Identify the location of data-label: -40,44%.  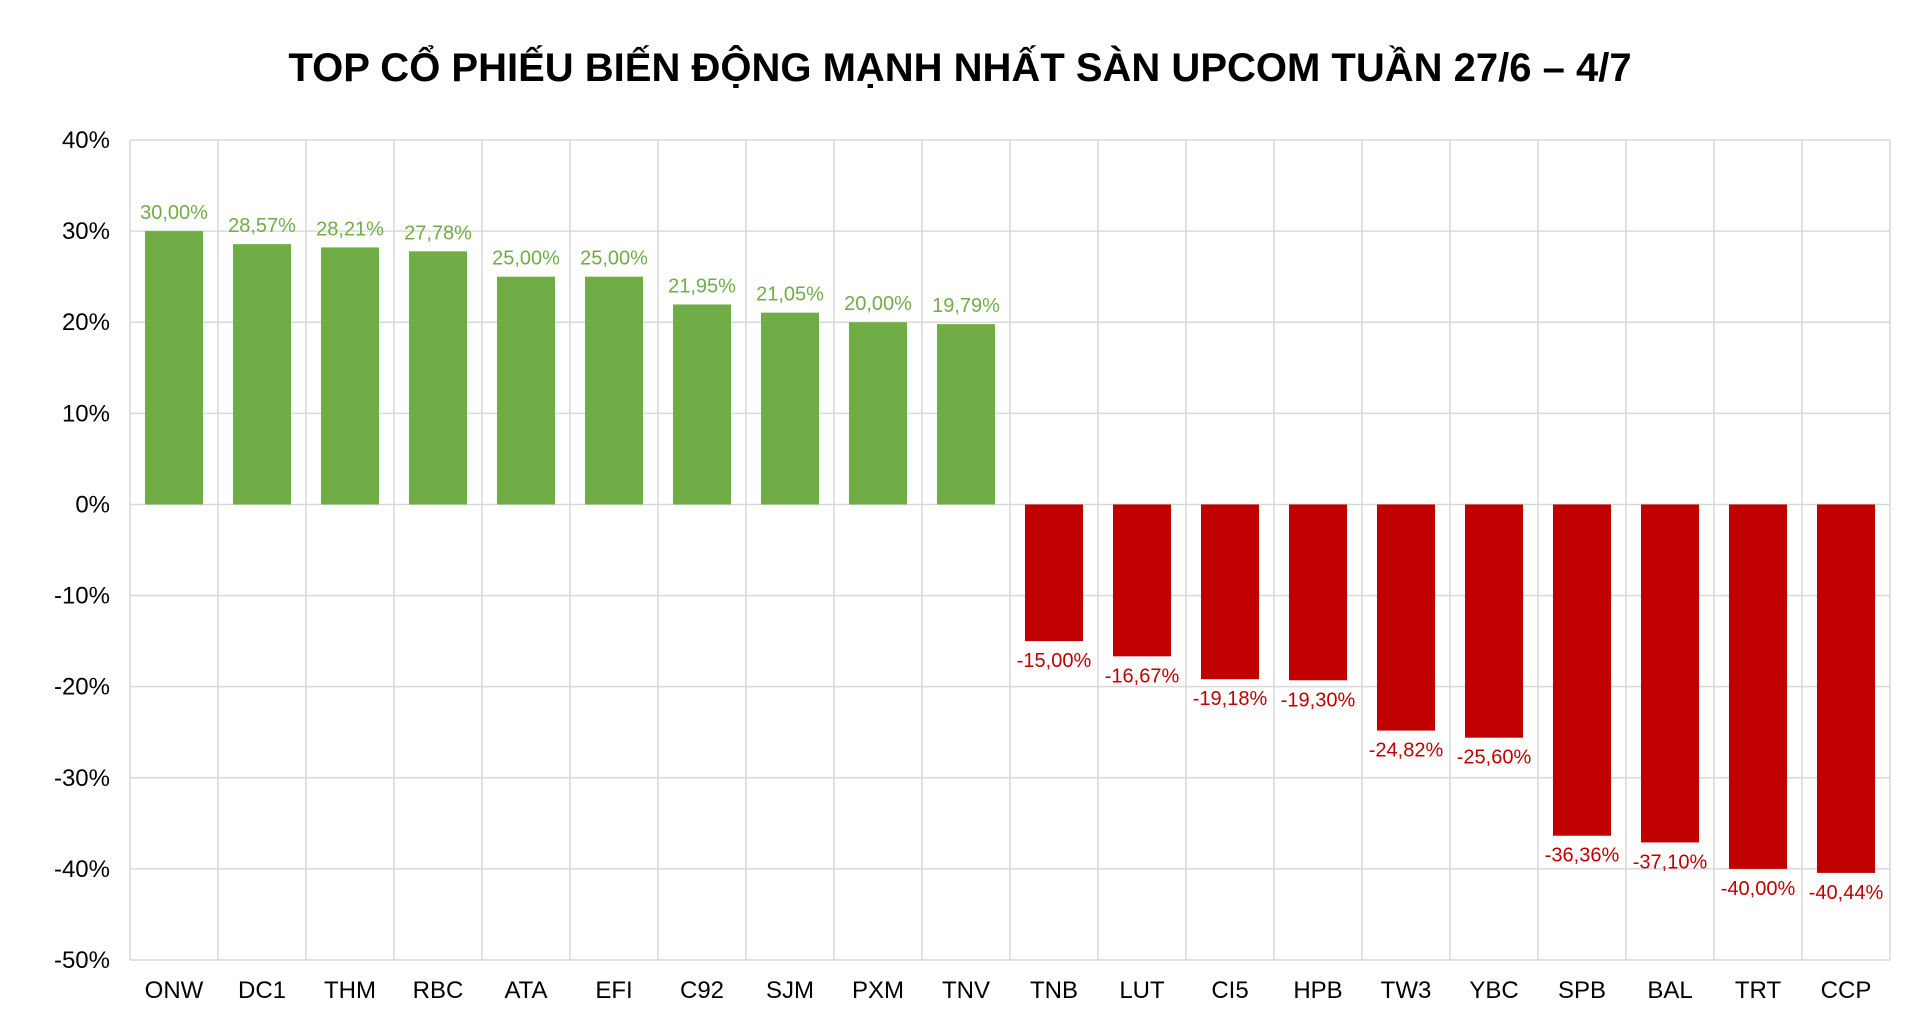
(1846, 893).